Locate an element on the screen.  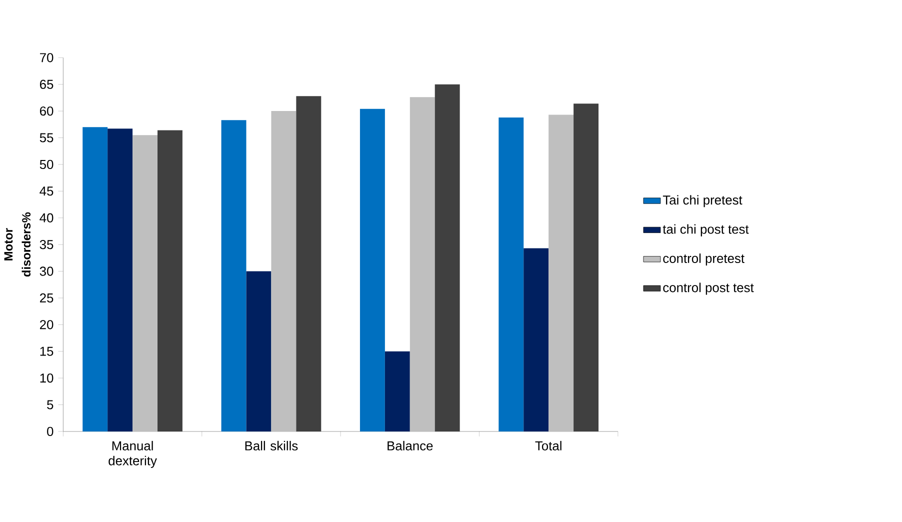
legend-label: control post test is located at coordinates (708, 288).